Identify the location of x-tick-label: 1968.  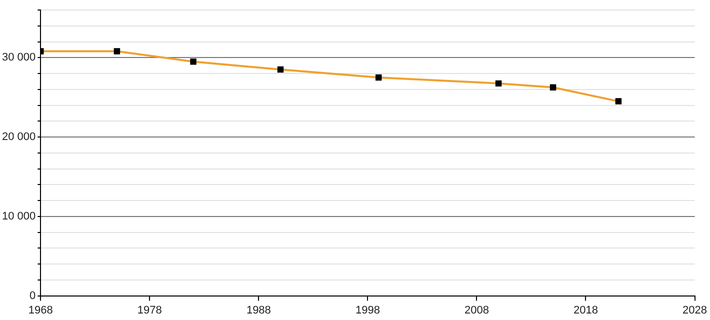
(40, 310).